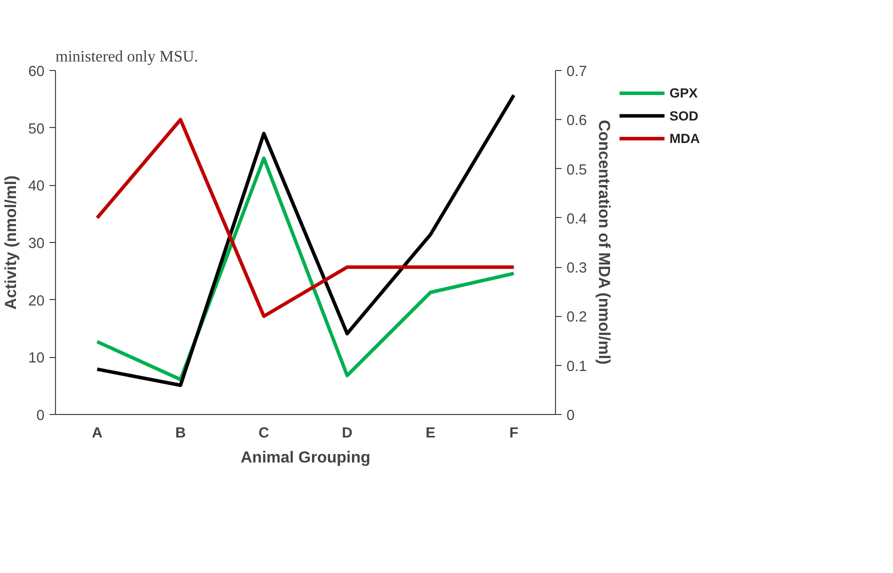  Describe the element at coordinates (36, 129) in the screenshot. I see `y-tick-label: 50` at that location.